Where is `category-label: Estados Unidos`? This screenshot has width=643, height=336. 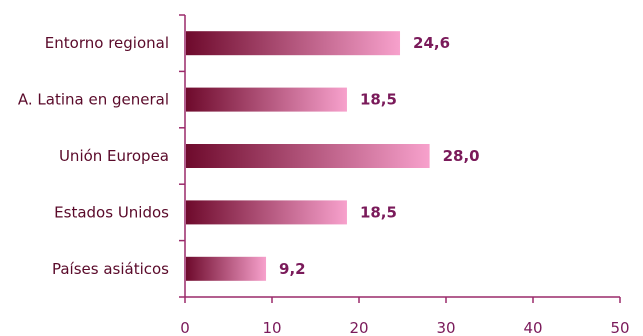
category-label: Estados Unidos is located at coordinates (111, 212).